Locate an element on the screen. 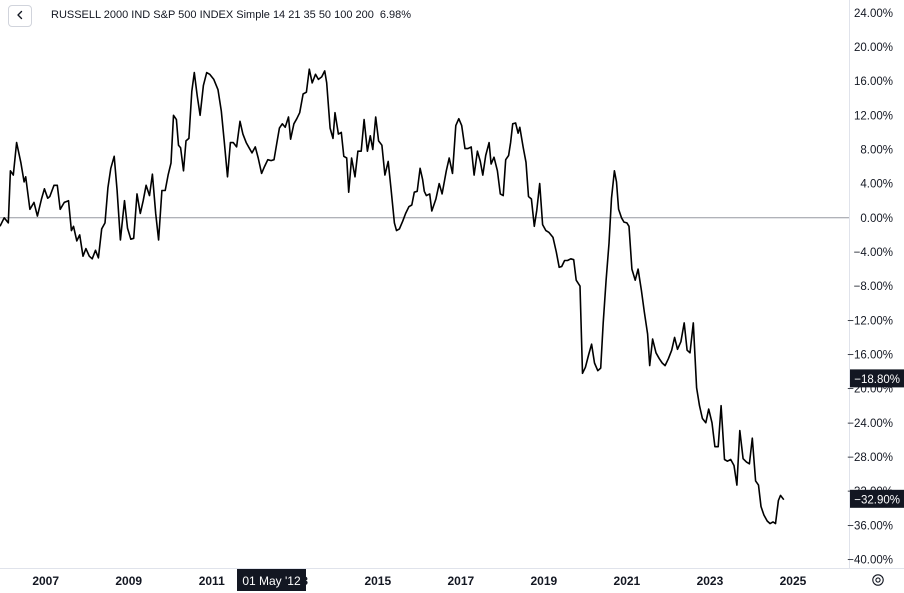 This screenshot has height=593, width=904. x-tick-label: 2007 is located at coordinates (45, 581).